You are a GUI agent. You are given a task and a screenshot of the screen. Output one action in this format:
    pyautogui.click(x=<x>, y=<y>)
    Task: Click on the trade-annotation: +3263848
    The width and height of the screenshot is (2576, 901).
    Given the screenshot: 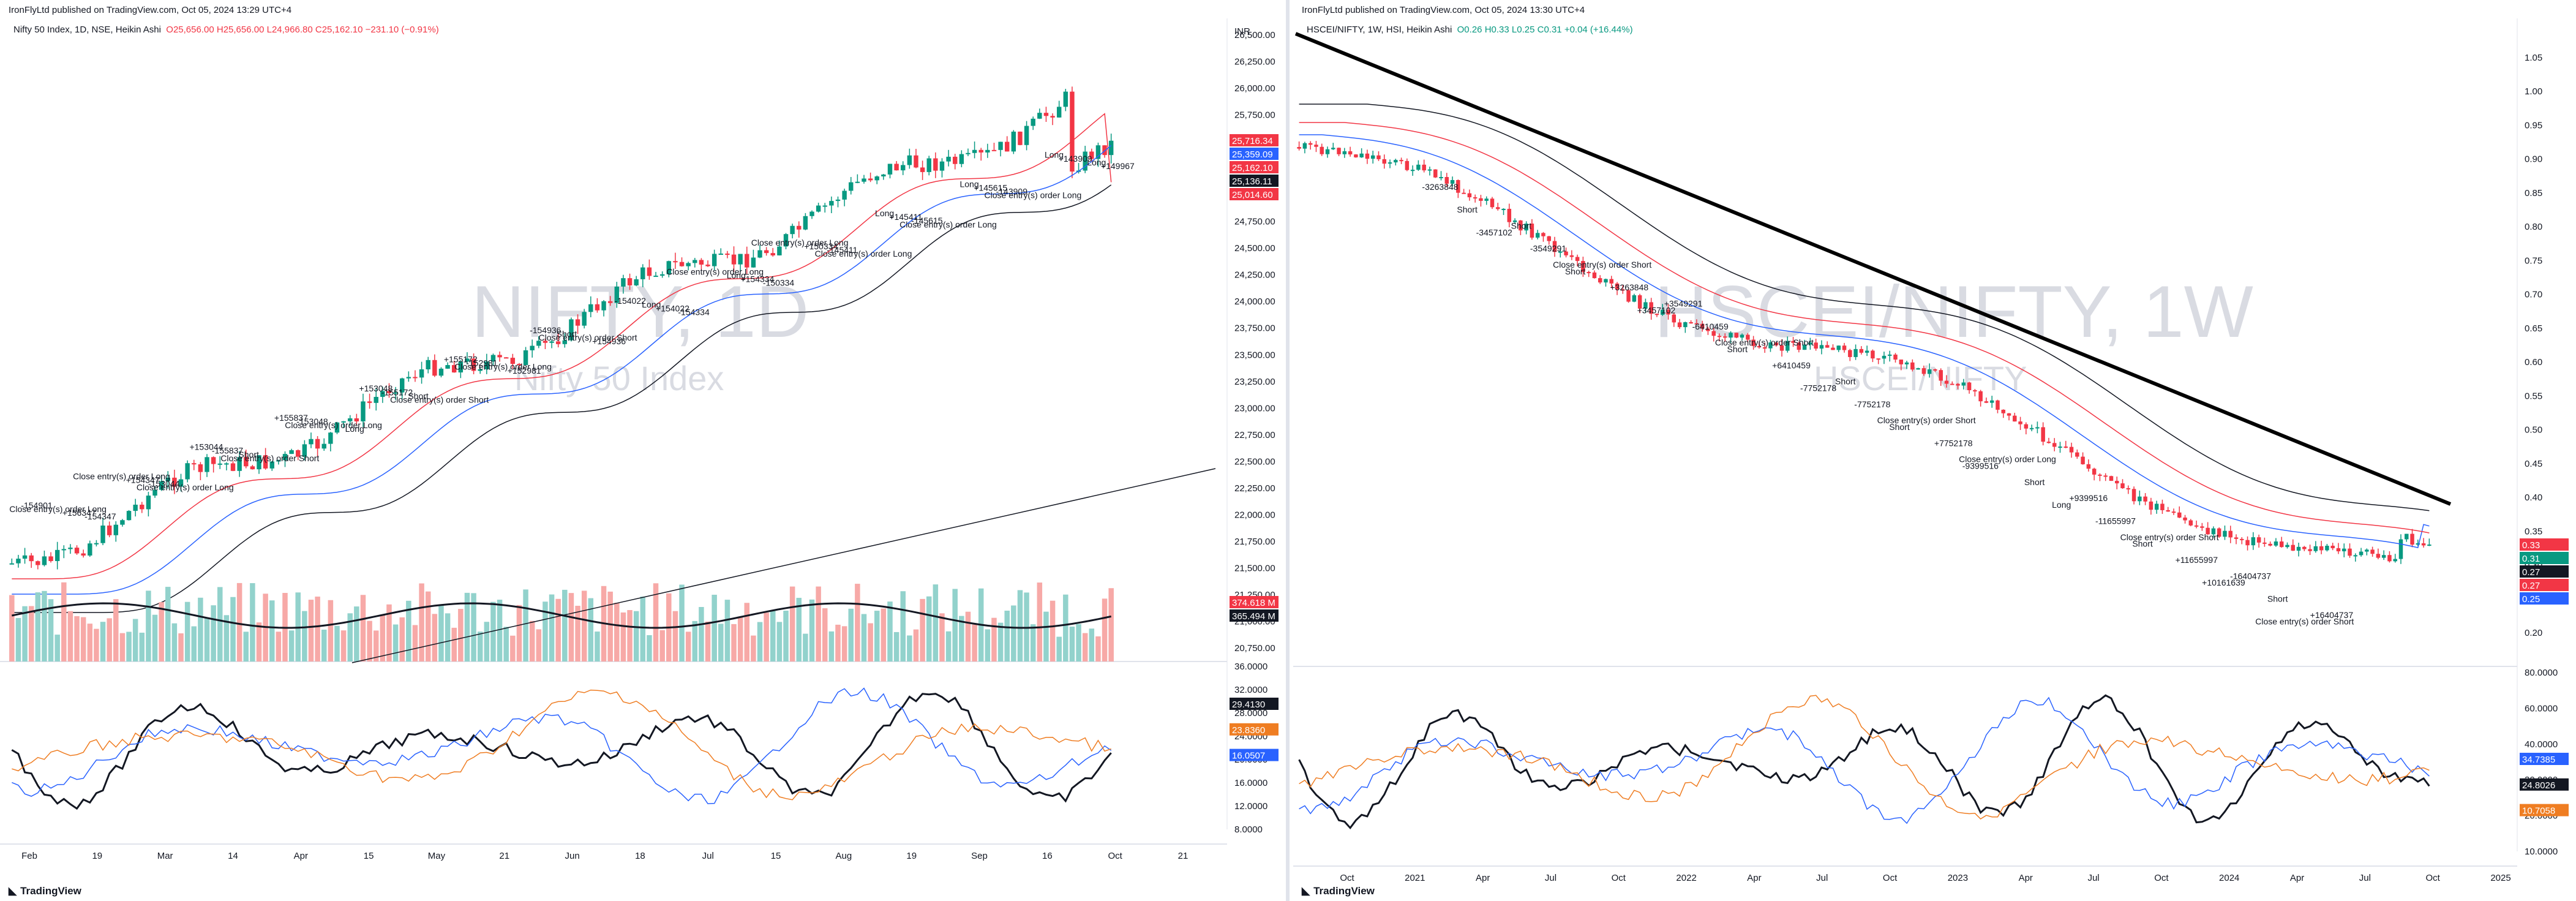 What is the action you would take?
    pyautogui.click(x=1629, y=287)
    